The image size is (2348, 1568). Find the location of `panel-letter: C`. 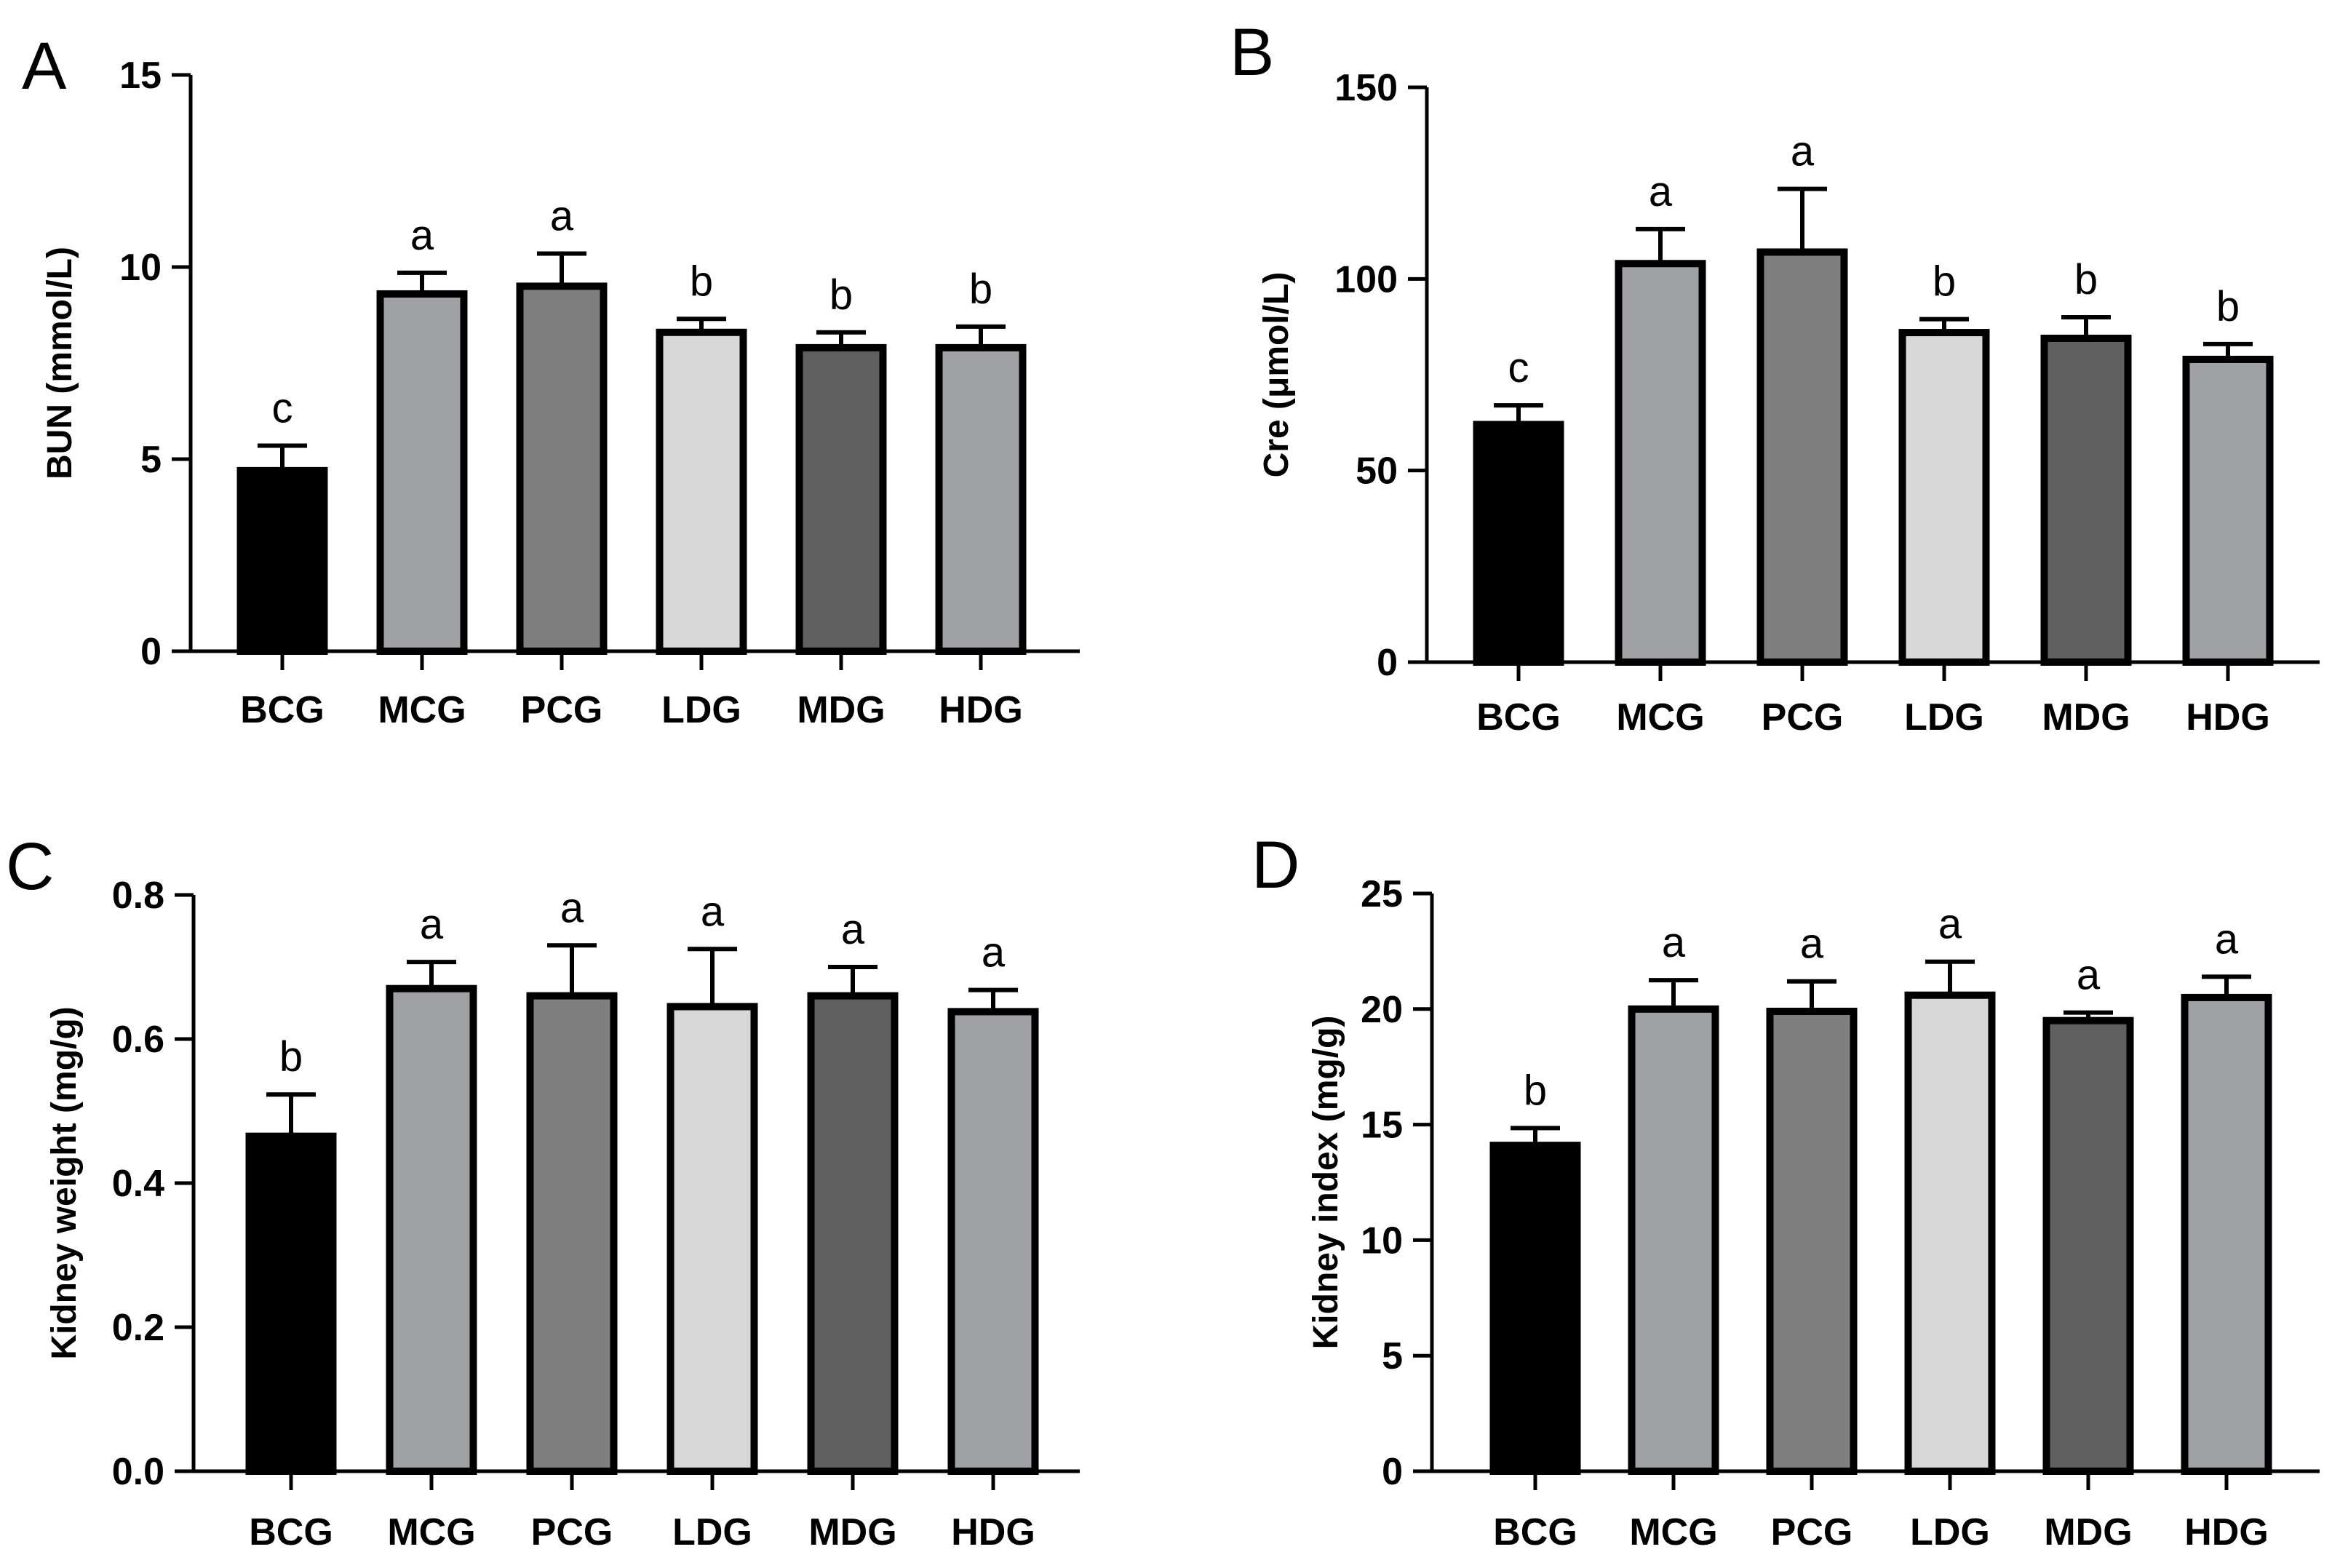

panel-letter: C is located at coordinates (30, 866).